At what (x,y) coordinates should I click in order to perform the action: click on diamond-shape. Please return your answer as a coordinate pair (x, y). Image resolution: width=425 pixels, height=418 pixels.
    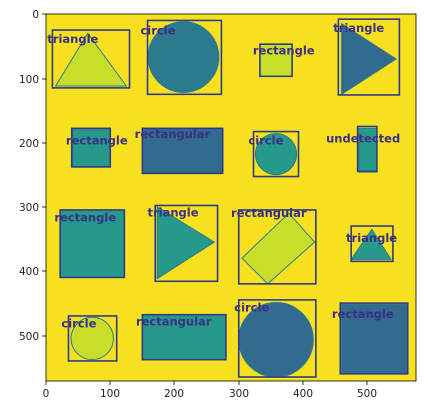
    Looking at the image, I should click on (278, 248).